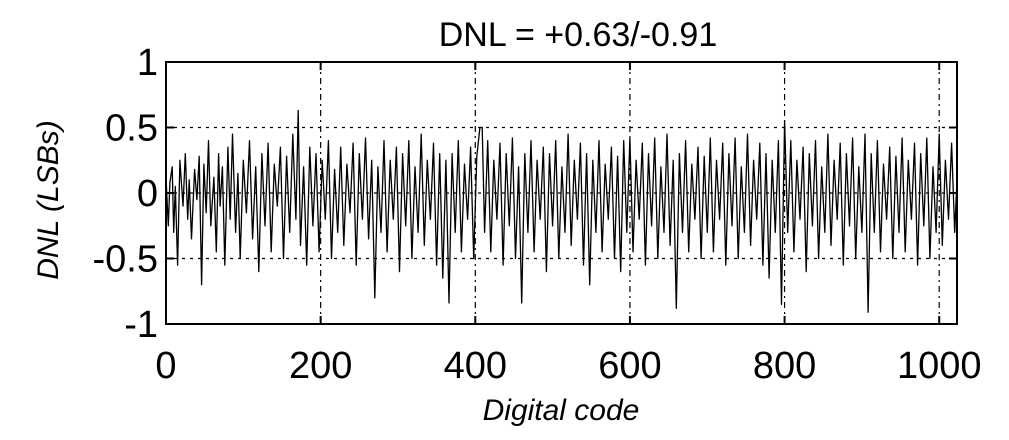  I want to click on y-tick-label: 1, so click(147, 63).